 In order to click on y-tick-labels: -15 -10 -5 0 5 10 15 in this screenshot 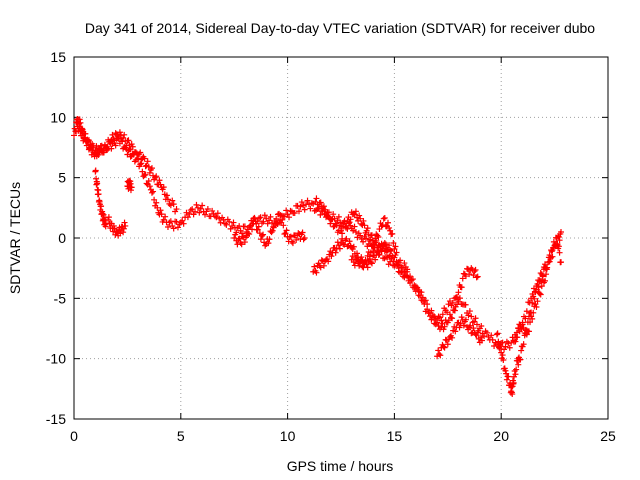, I will do `click(56, 238)`.